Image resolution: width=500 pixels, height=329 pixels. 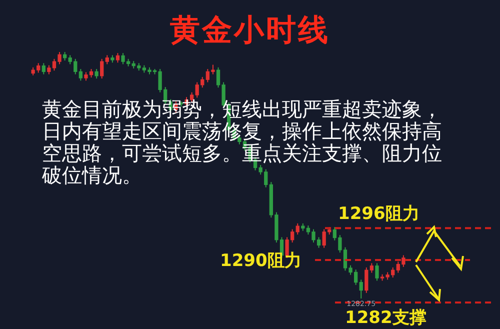 I want to click on ref-line-label: 1296阻力, so click(x=379, y=214).